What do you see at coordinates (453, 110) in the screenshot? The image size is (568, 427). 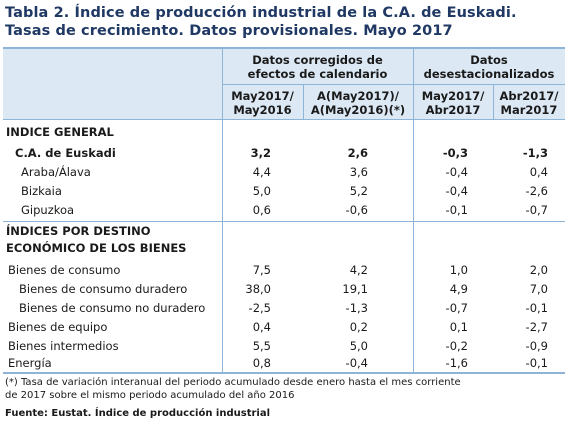 I see `column-header-line: Abr2017` at bounding box center [453, 110].